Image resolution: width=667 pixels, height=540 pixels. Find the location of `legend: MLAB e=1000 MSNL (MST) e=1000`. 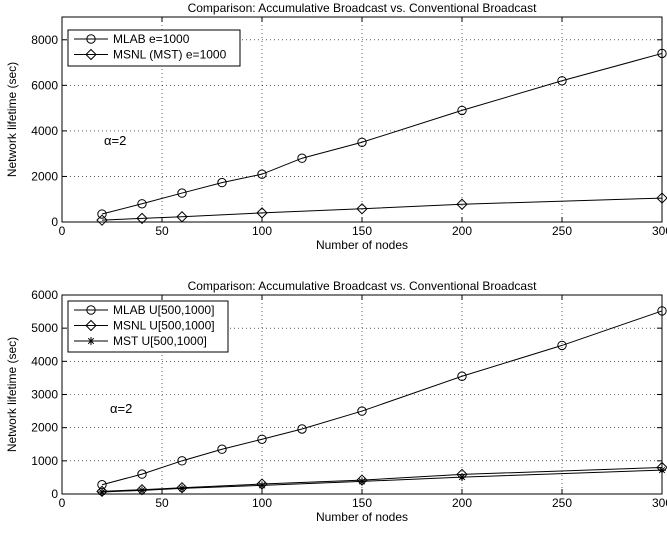

legend: MLAB e=1000 MSNL (MST) e=1000 is located at coordinates (154, 48).